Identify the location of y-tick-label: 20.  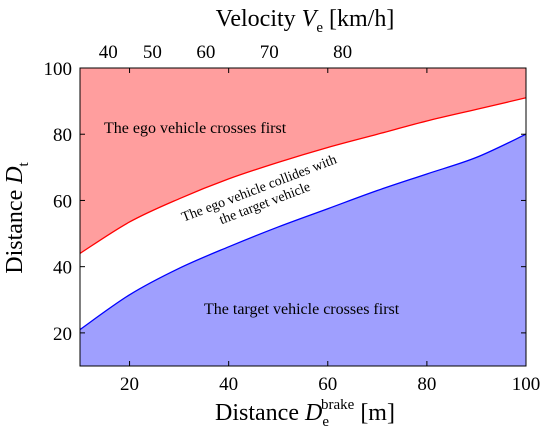
(62, 334).